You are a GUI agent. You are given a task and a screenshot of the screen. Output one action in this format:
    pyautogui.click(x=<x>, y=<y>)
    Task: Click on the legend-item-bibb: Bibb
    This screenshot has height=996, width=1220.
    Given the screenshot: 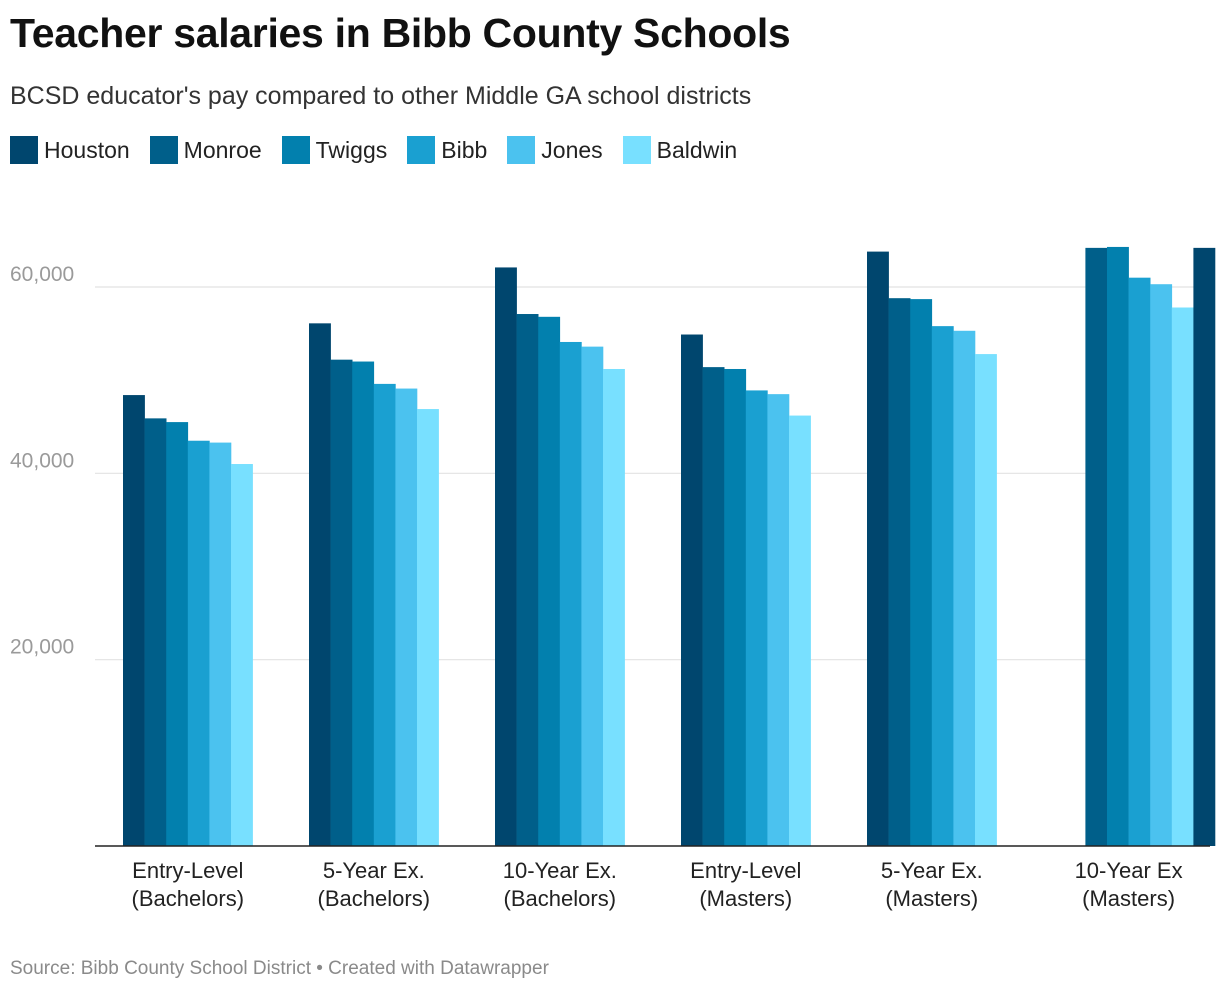 What is the action you would take?
    pyautogui.click(x=447, y=150)
    